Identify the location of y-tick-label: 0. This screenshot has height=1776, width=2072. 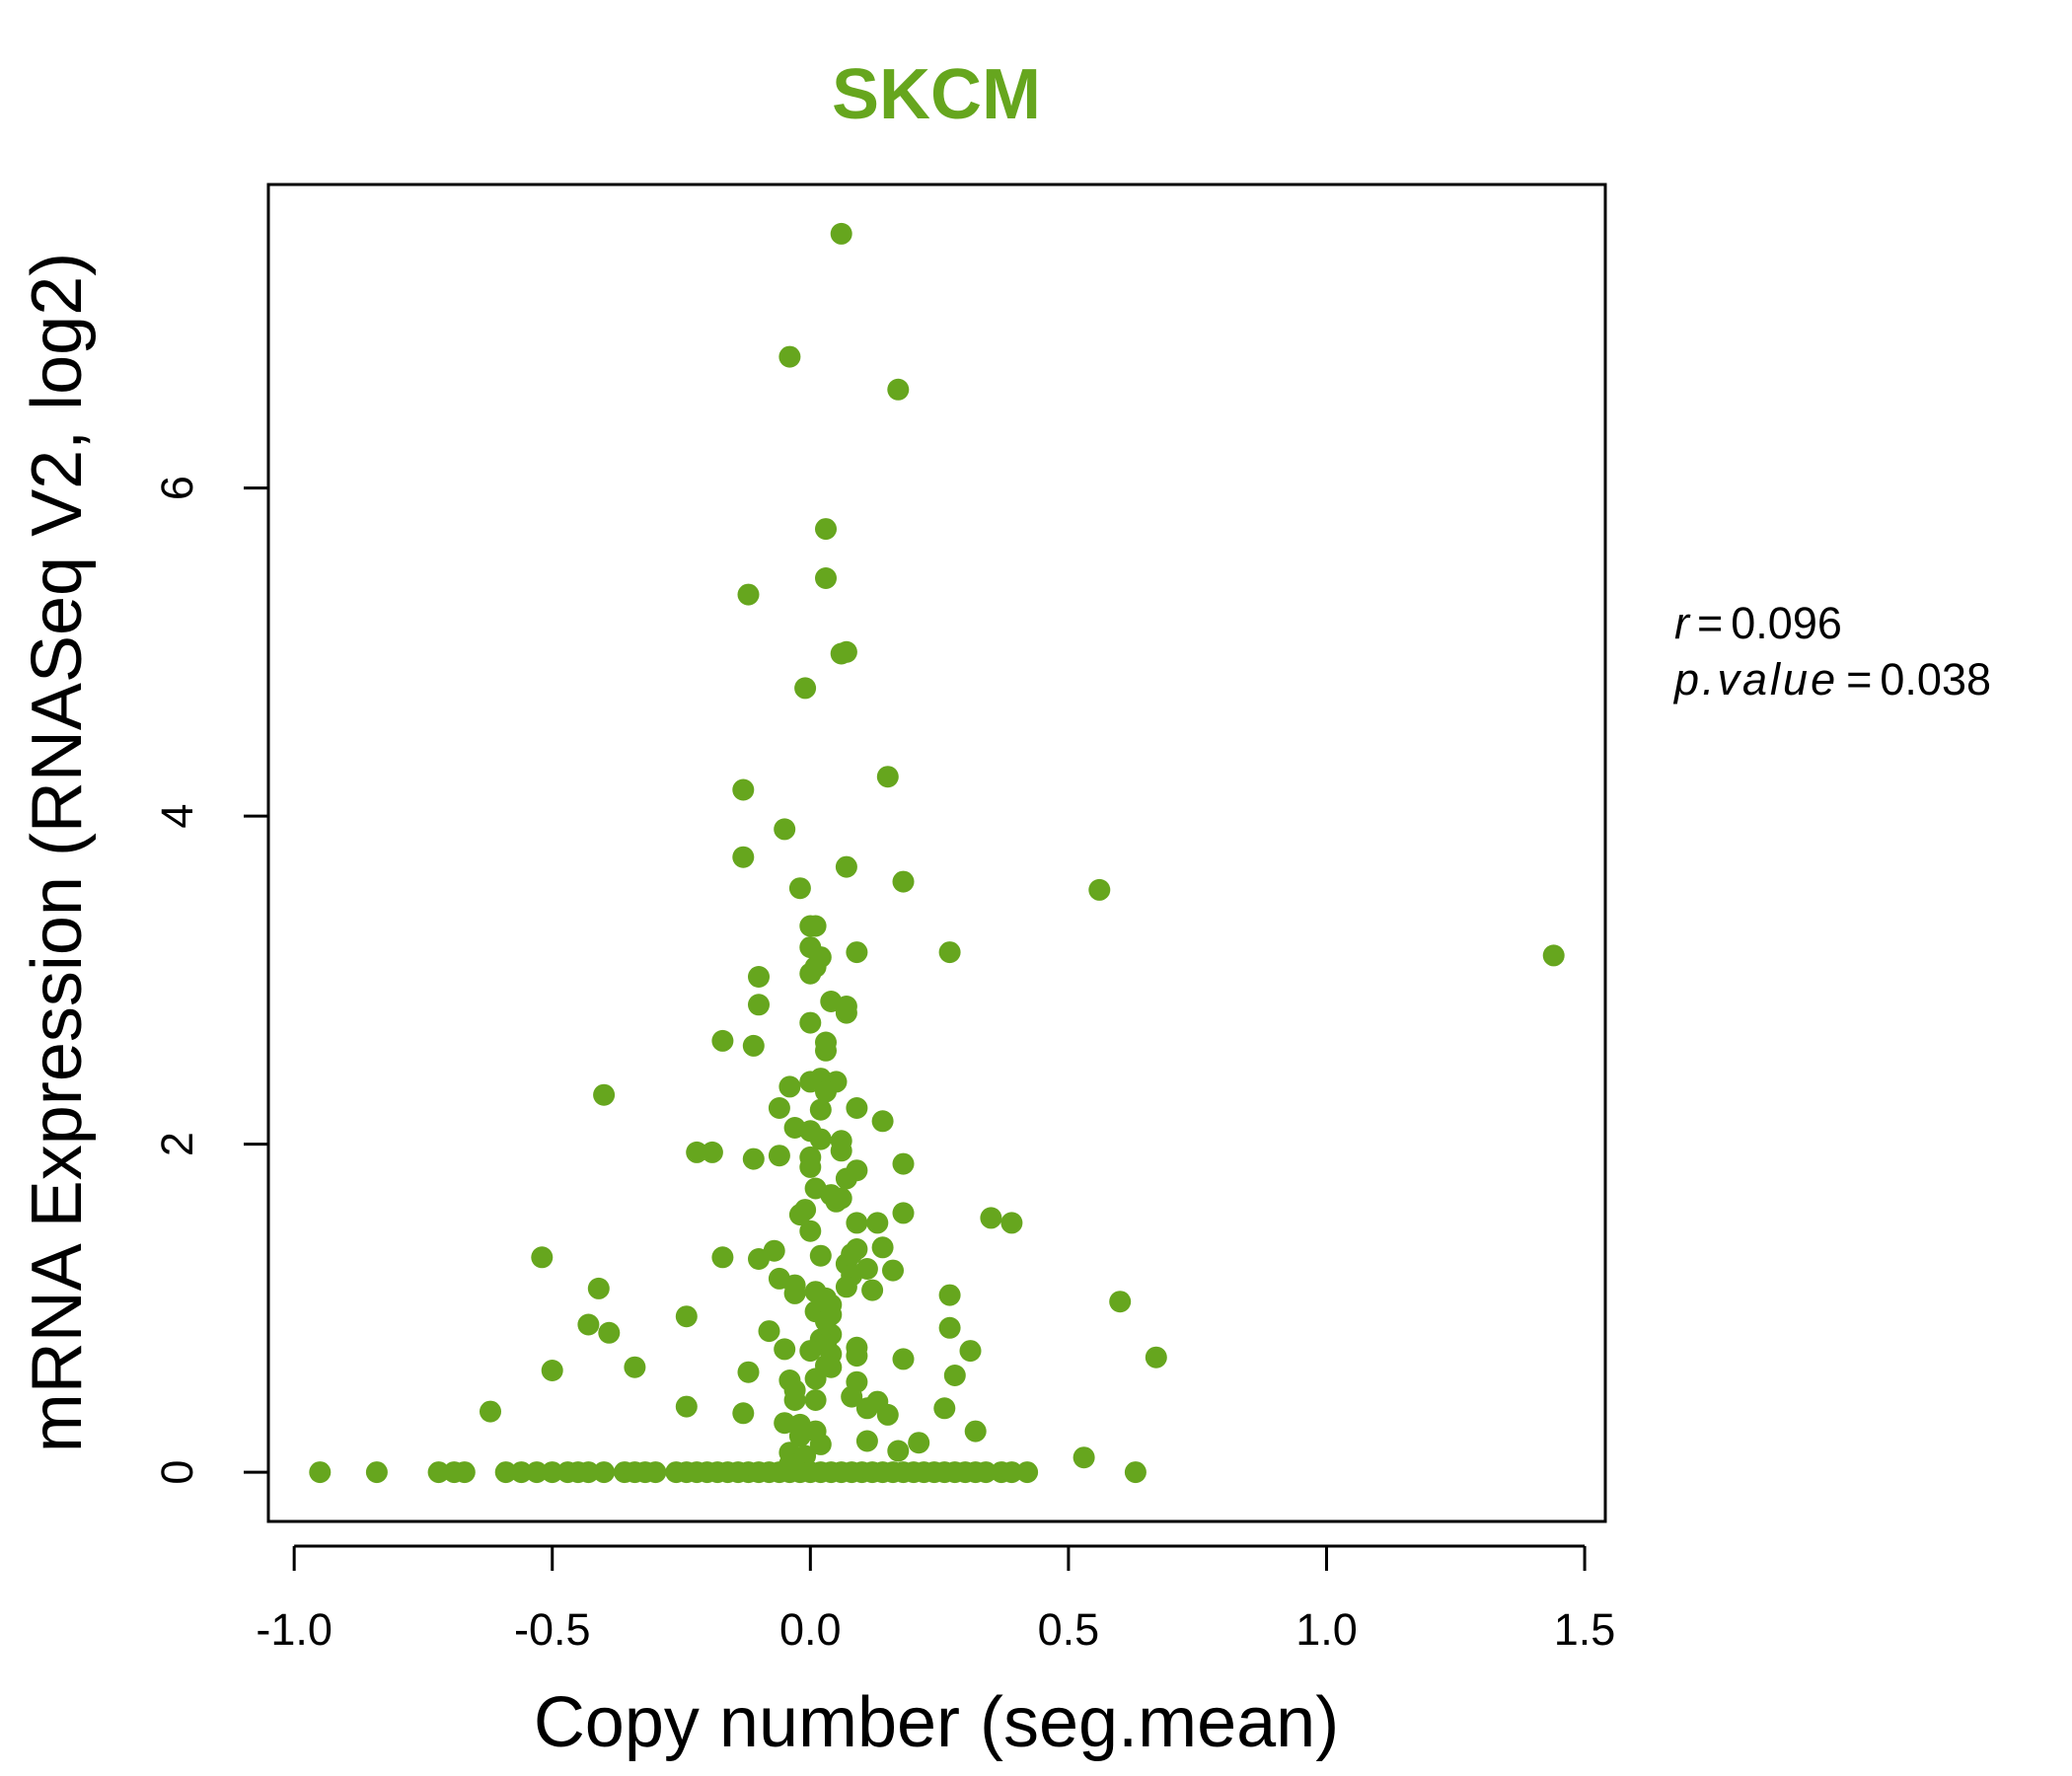
(177, 1473).